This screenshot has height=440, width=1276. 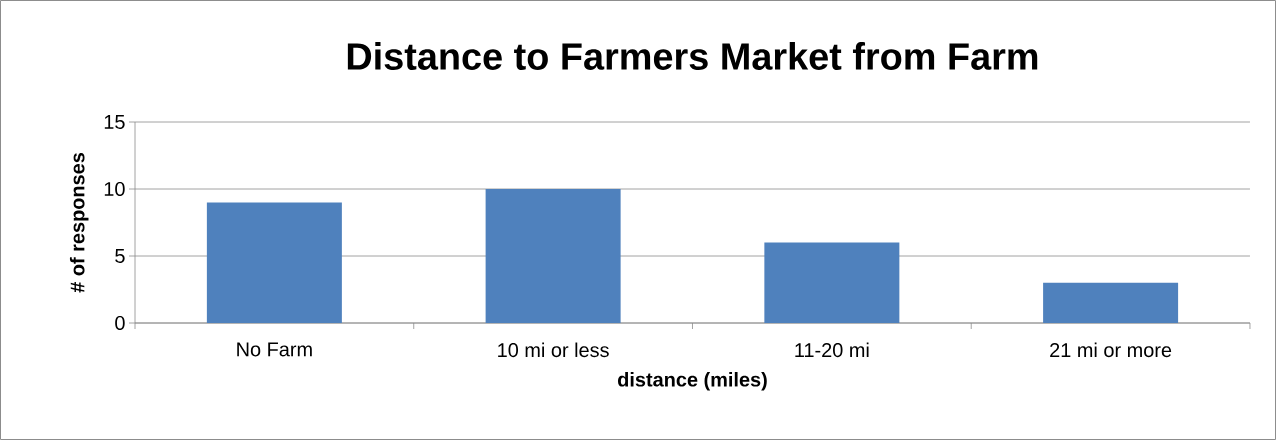 I want to click on y-axis-title: # of responses, so click(x=79, y=223).